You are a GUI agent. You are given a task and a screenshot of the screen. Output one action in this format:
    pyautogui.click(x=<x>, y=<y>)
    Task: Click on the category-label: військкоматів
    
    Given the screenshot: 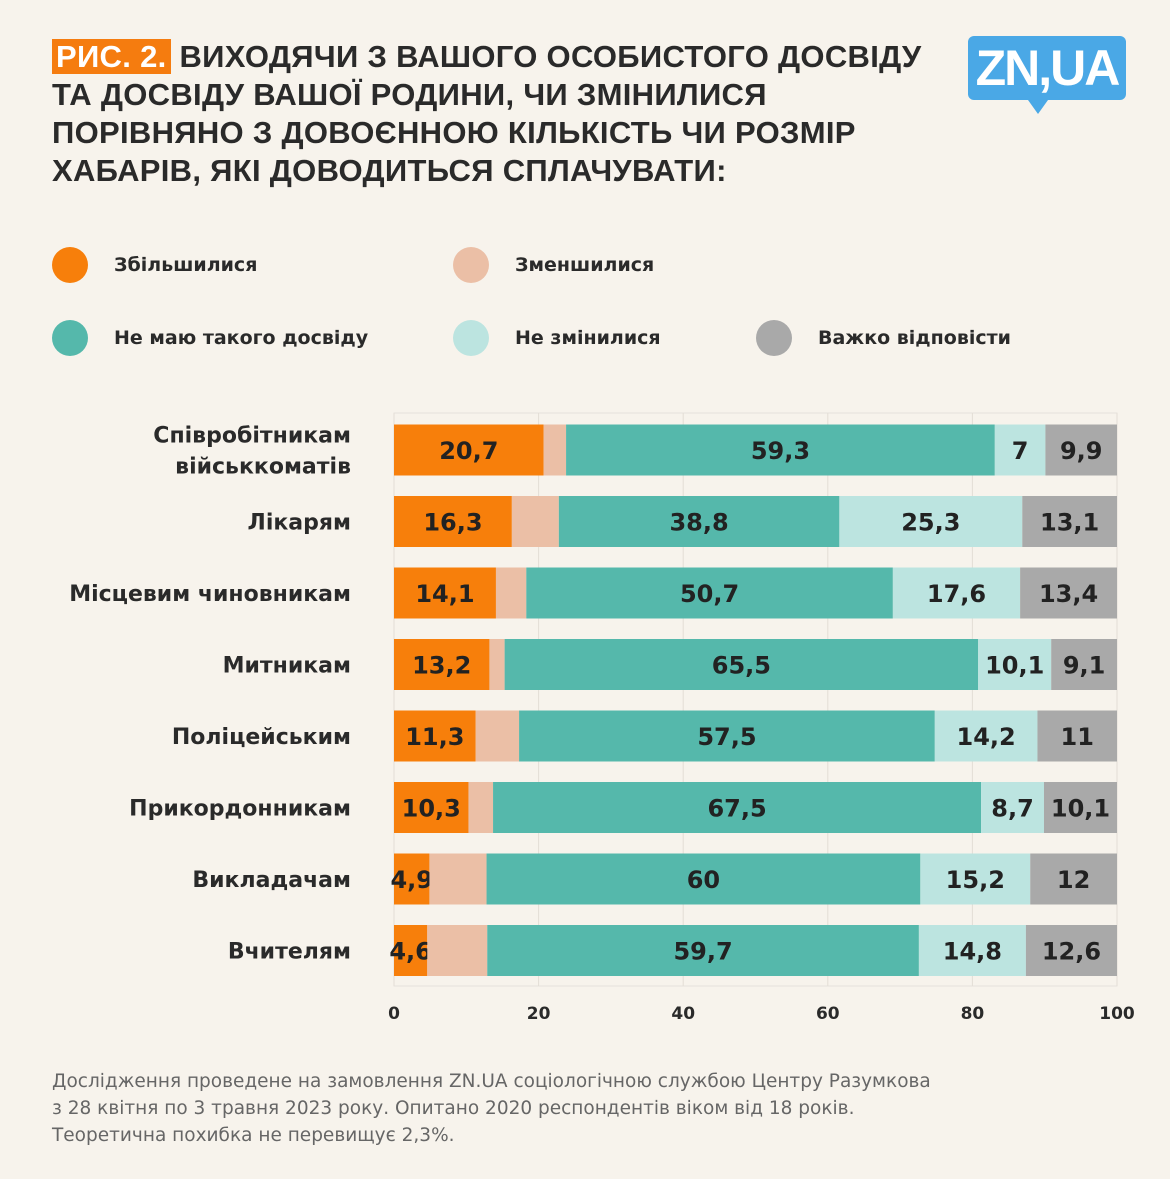 What is the action you would take?
    pyautogui.click(x=263, y=467)
    